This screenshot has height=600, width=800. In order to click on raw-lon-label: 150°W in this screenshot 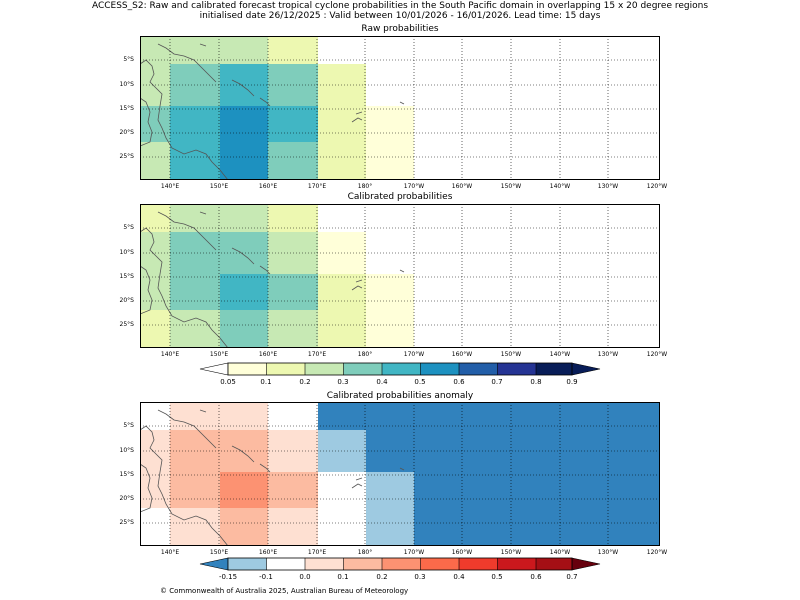, I will do `click(511, 186)`.